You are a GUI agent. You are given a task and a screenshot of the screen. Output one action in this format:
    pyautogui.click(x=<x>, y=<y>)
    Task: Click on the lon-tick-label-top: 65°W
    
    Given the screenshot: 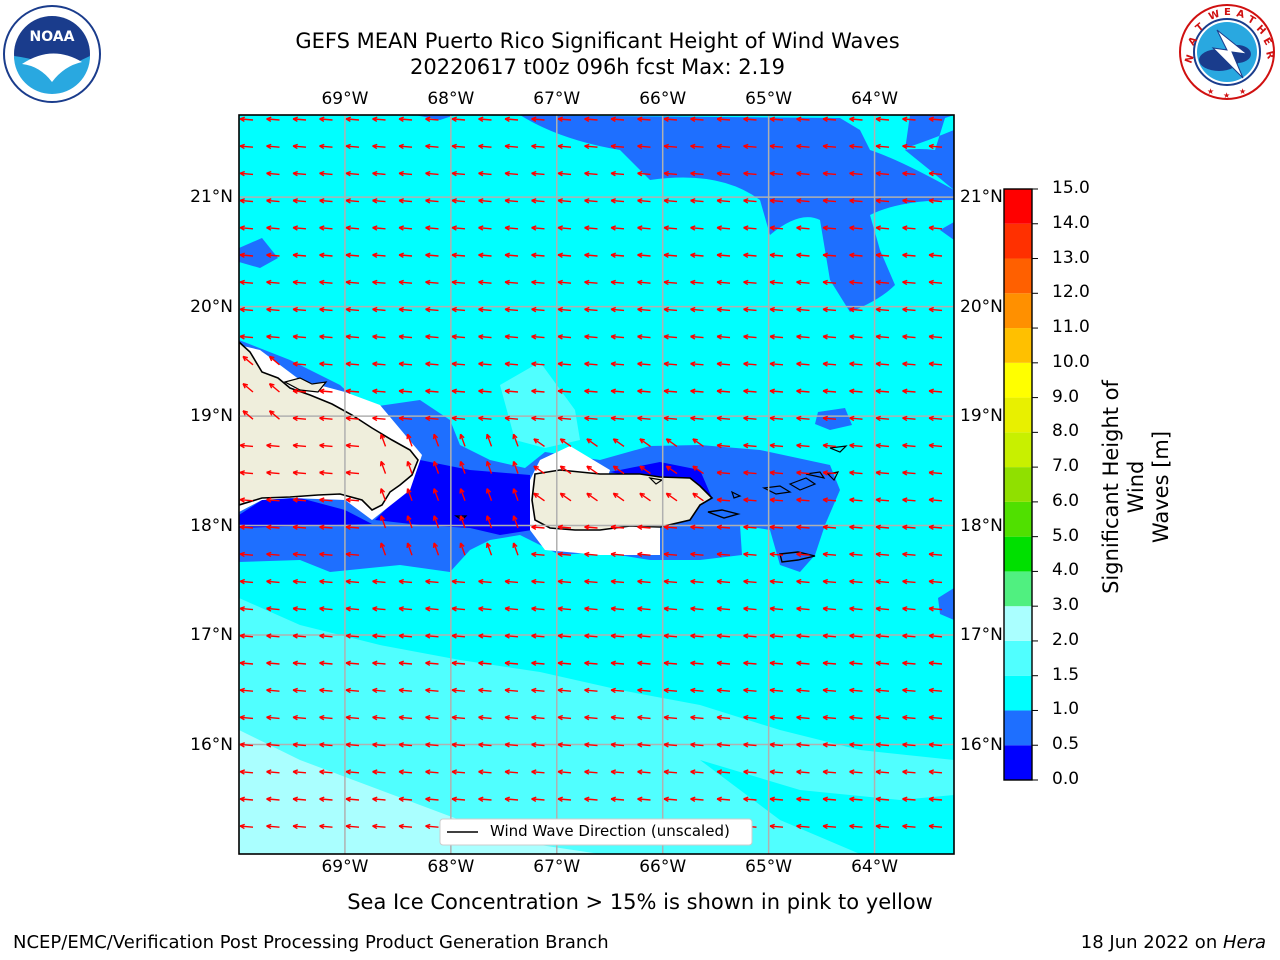 What is the action you would take?
    pyautogui.click(x=769, y=99)
    